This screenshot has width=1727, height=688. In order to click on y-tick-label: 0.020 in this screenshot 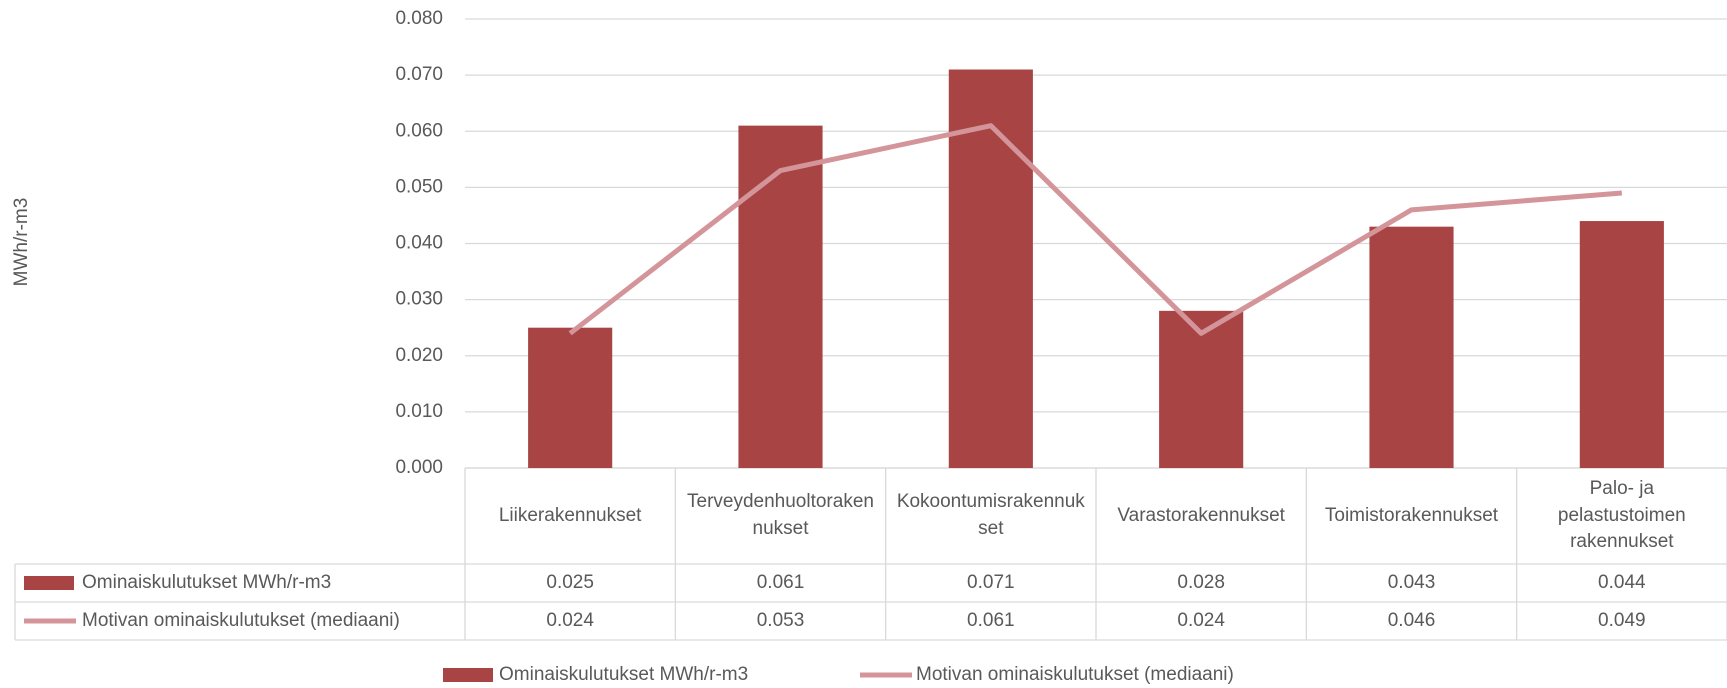, I will do `click(419, 355)`.